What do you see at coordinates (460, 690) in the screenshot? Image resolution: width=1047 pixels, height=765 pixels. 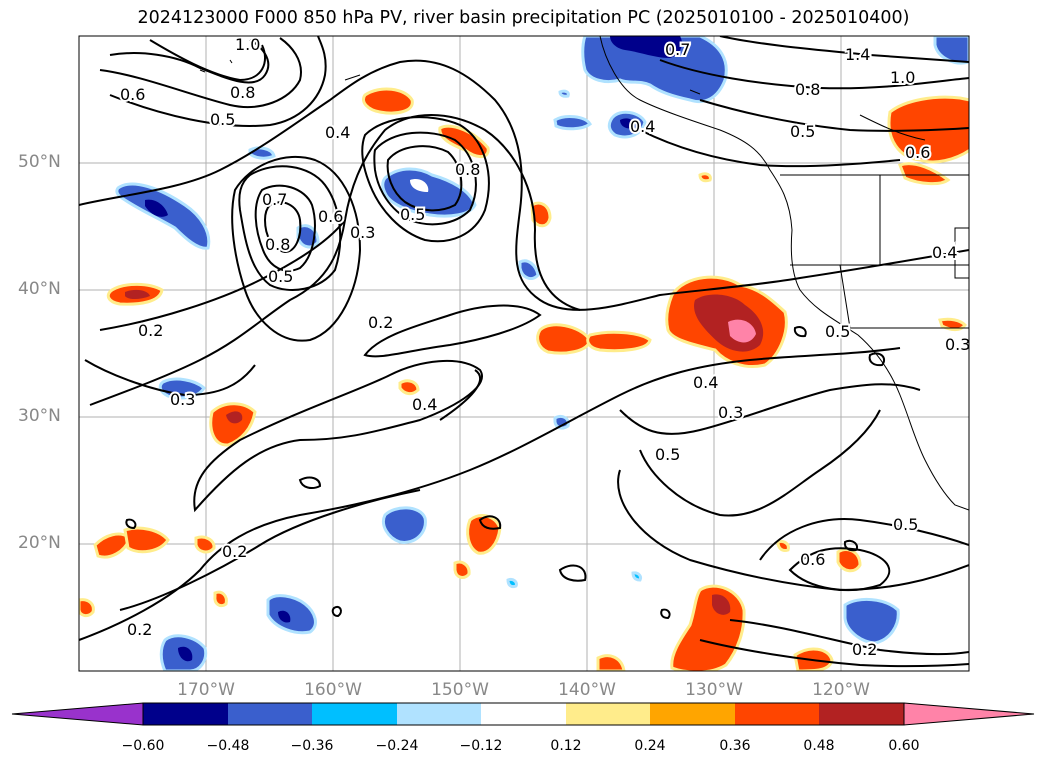 I see `lon-label-150w: 150°W` at bounding box center [460, 690].